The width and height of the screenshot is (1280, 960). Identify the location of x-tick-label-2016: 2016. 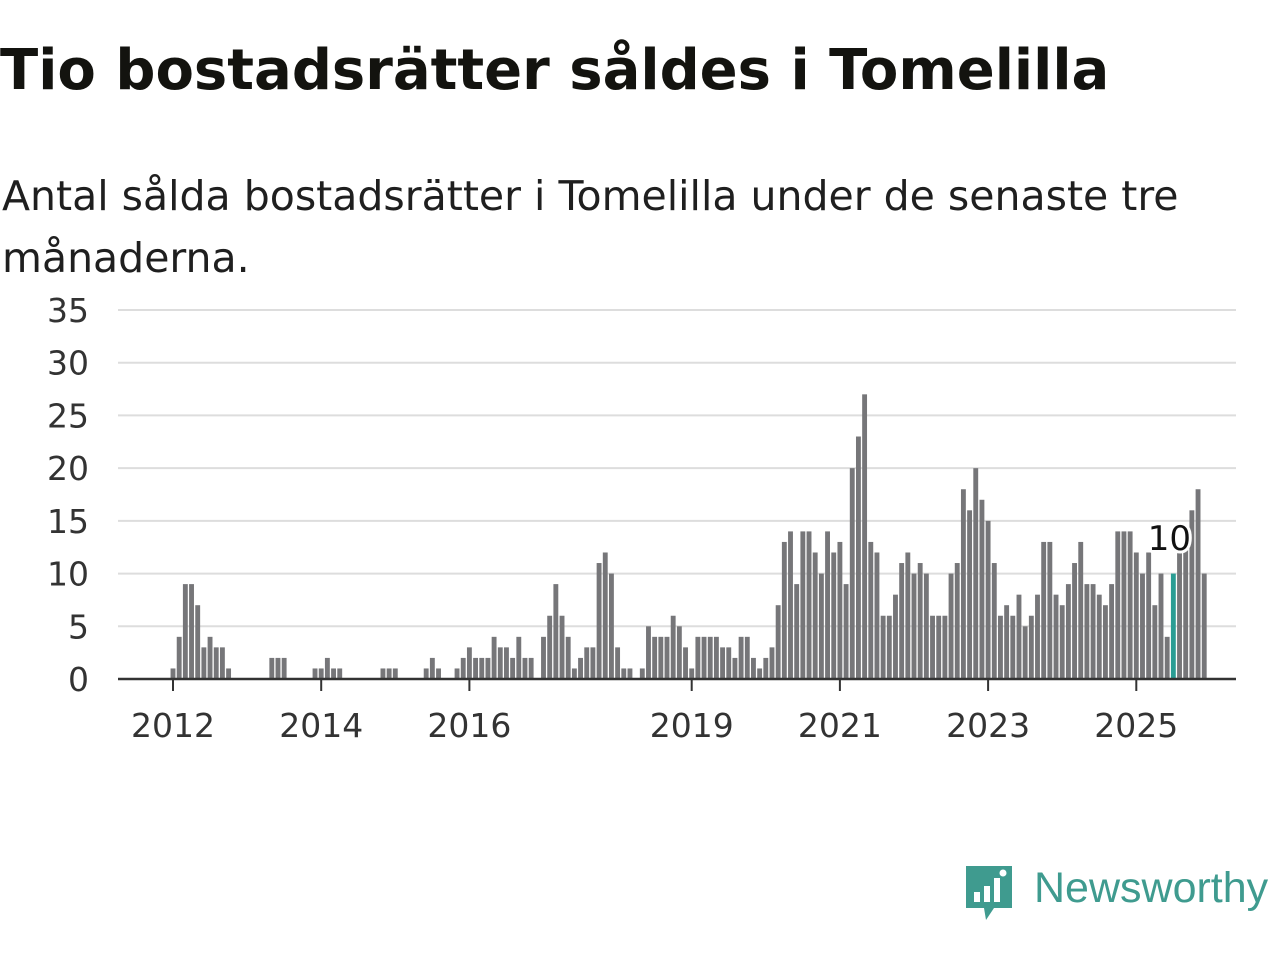
(469, 725).